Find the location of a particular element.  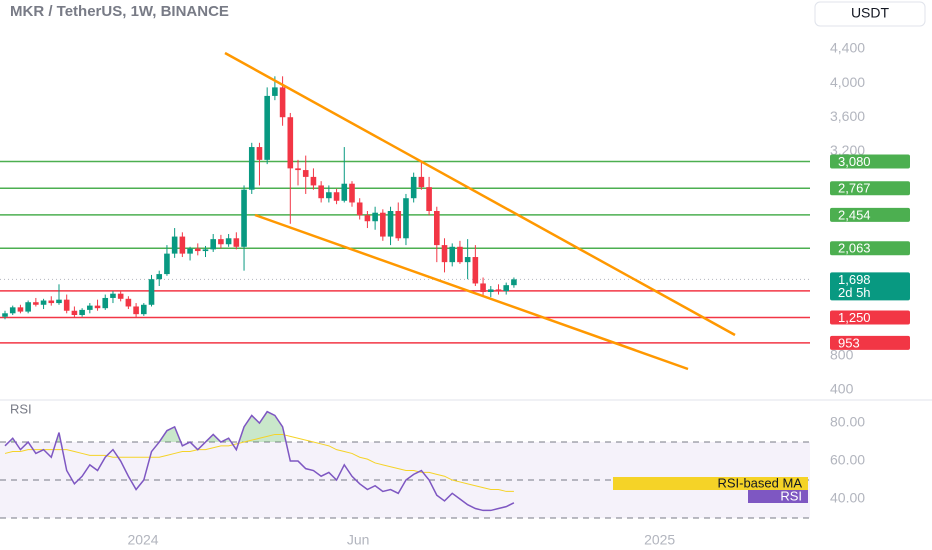

level-tag-label: 953 is located at coordinates (849, 342).